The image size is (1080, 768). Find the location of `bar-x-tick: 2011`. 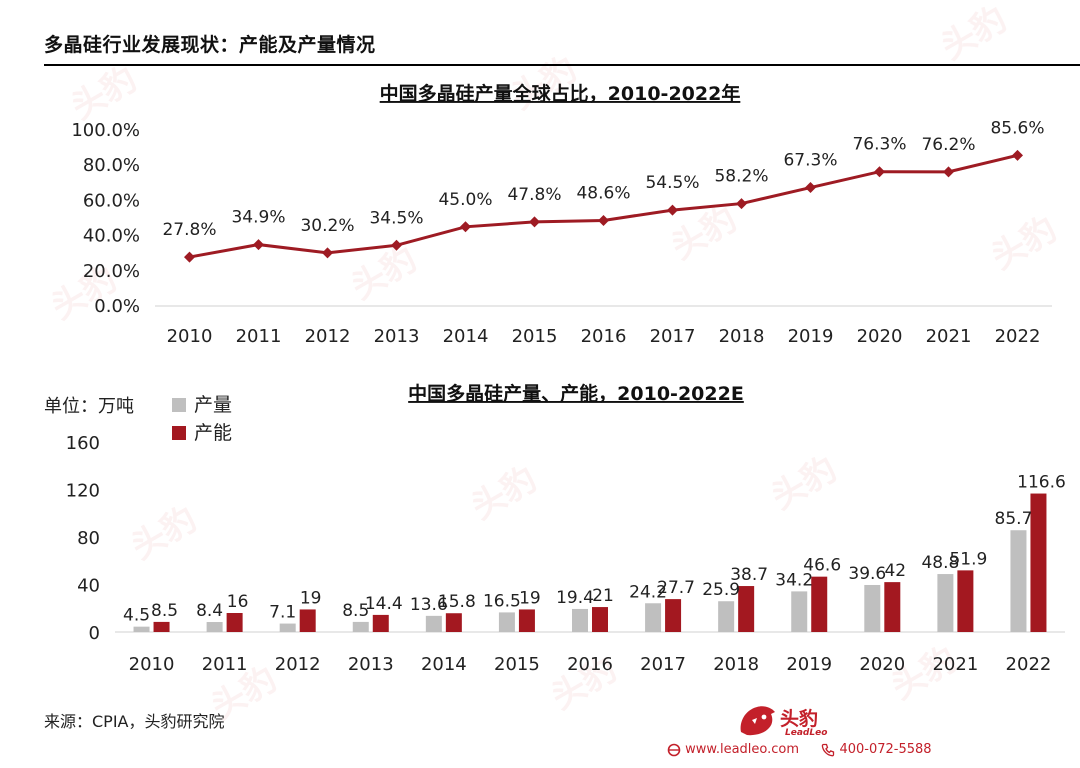

bar-x-tick: 2011 is located at coordinates (225, 664).